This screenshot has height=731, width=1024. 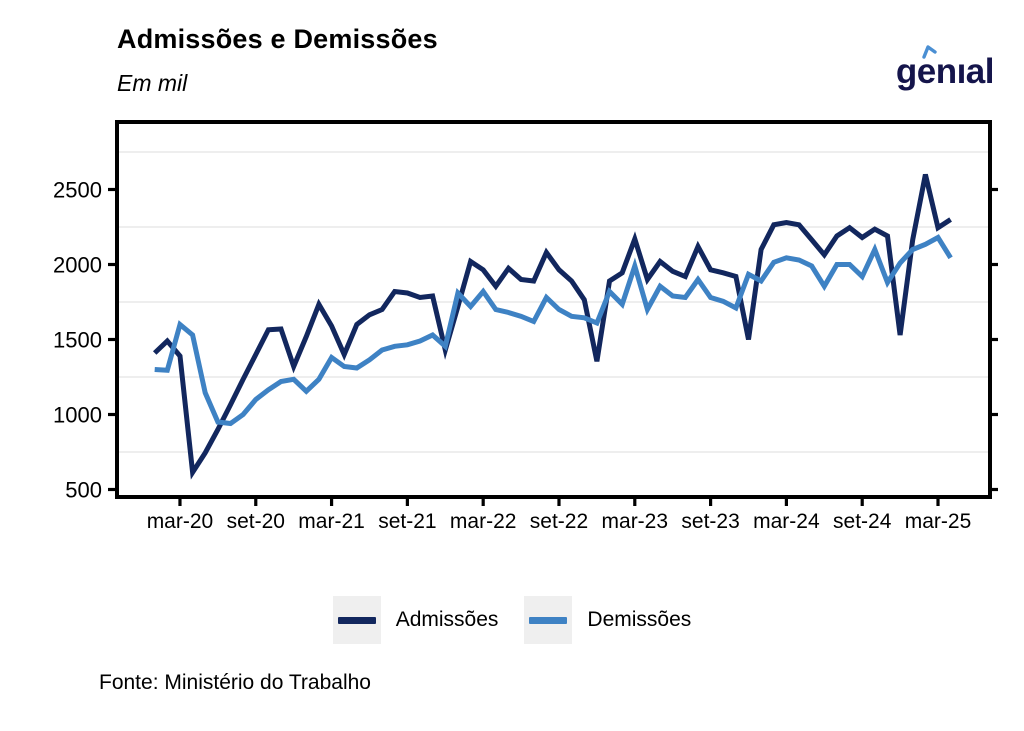 What do you see at coordinates (331, 521) in the screenshot?
I see `x-axis-label: mar-21` at bounding box center [331, 521].